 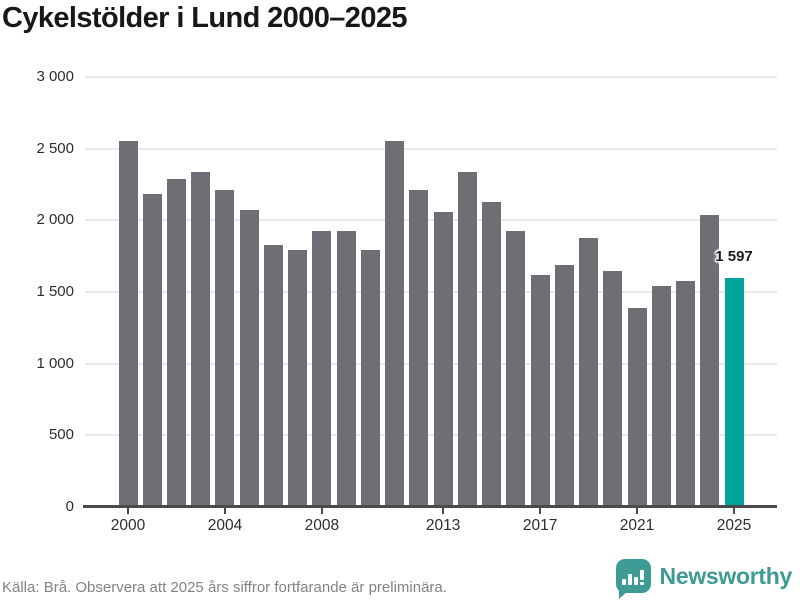 What do you see at coordinates (641, 583) in the screenshot?
I see `exclamation-dot-icon` at bounding box center [641, 583].